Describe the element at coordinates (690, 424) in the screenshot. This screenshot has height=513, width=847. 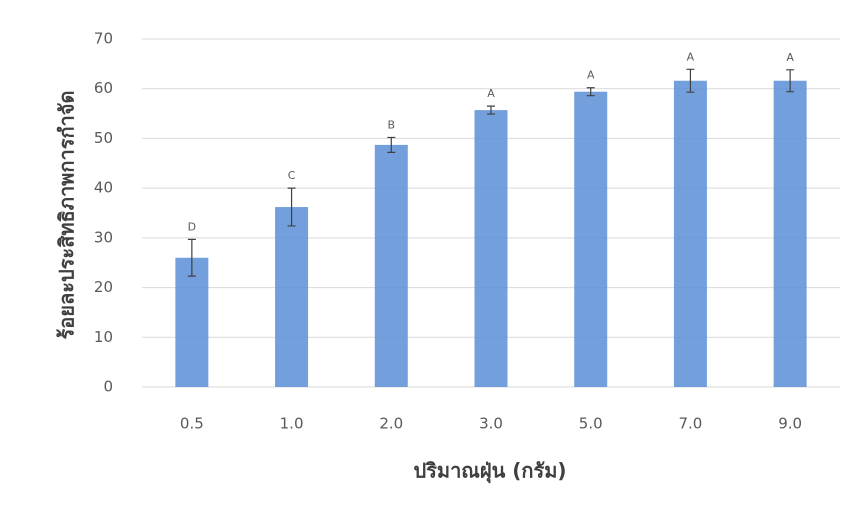
I see `x-tick-label: 7.0` at that location.